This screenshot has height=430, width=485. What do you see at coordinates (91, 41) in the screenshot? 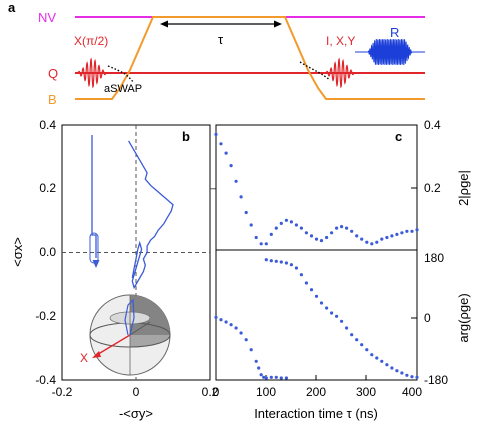
I see `x-pulse-label: X(π/2)` at bounding box center [91, 41].